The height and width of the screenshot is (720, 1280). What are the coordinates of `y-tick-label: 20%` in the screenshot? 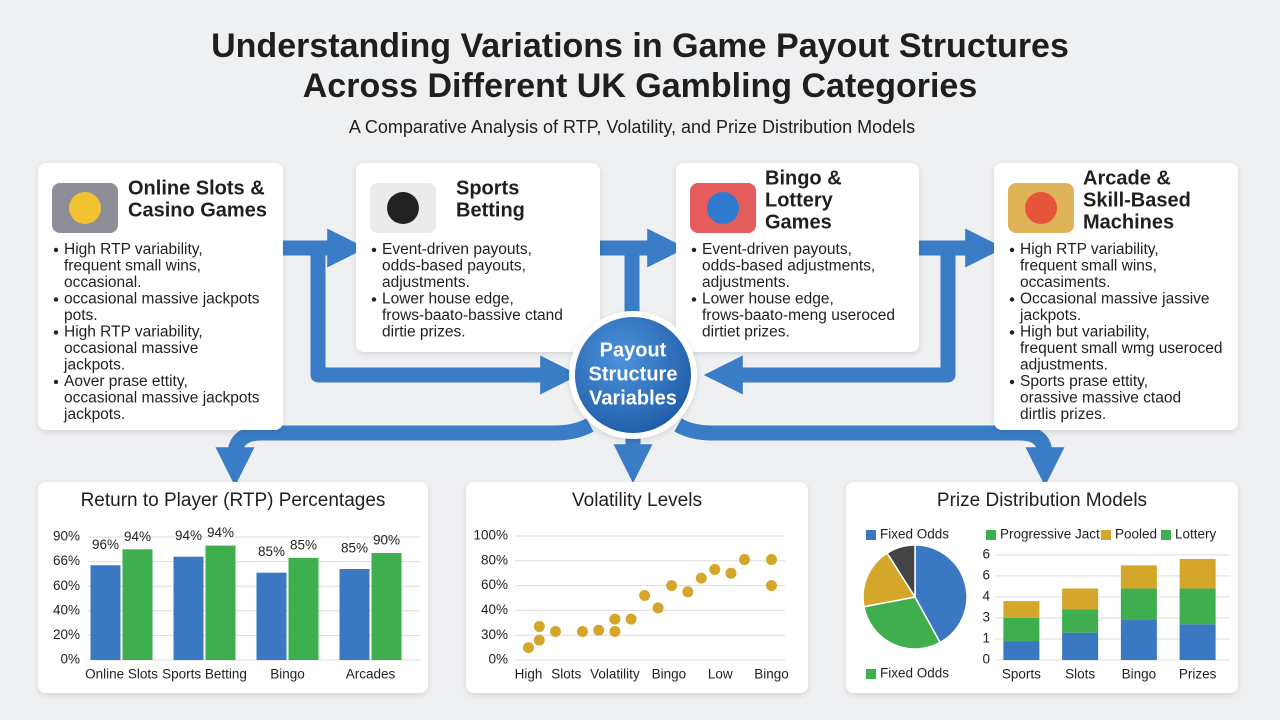 It's located at (66, 634).